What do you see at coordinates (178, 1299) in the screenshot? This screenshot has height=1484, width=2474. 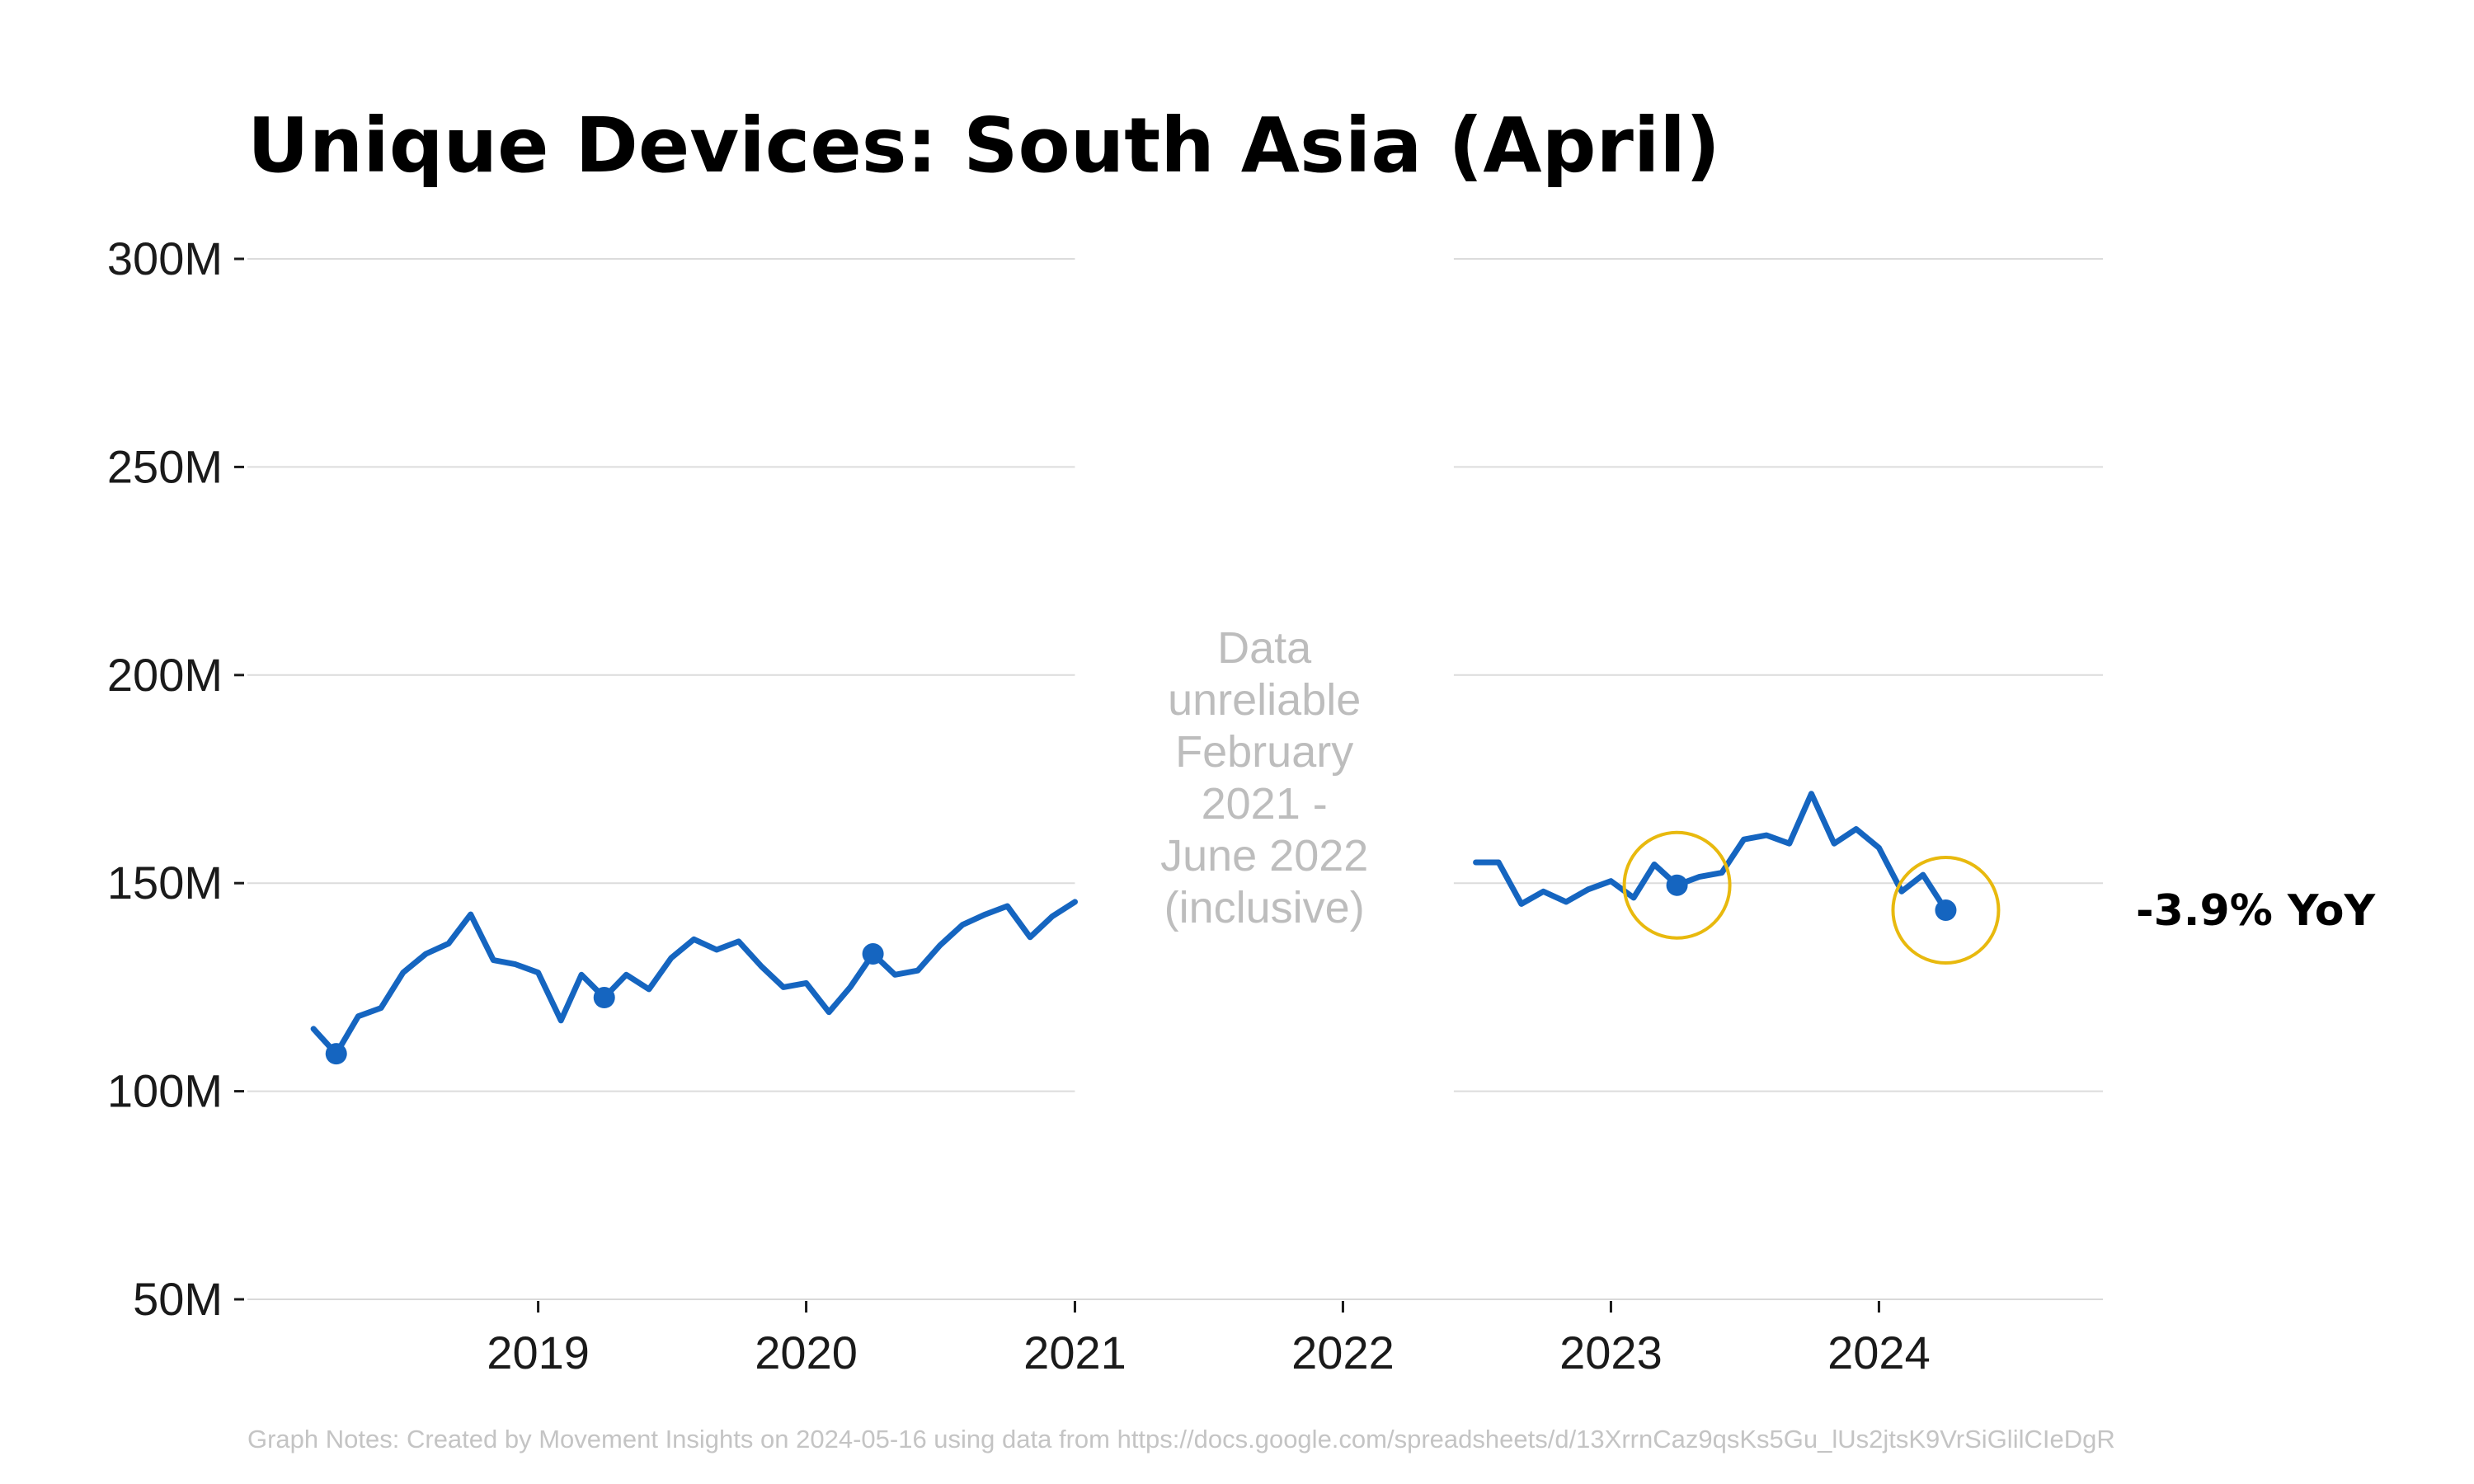 I see `y-tick-label: 50M` at bounding box center [178, 1299].